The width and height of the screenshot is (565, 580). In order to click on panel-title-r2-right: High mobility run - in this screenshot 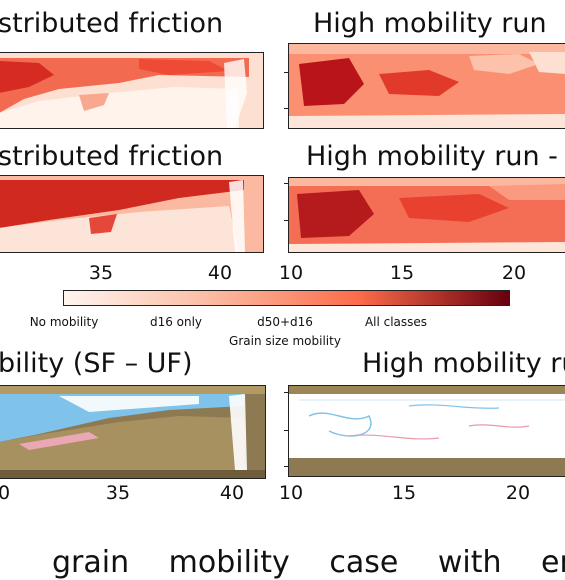, I will do `click(432, 156)`.